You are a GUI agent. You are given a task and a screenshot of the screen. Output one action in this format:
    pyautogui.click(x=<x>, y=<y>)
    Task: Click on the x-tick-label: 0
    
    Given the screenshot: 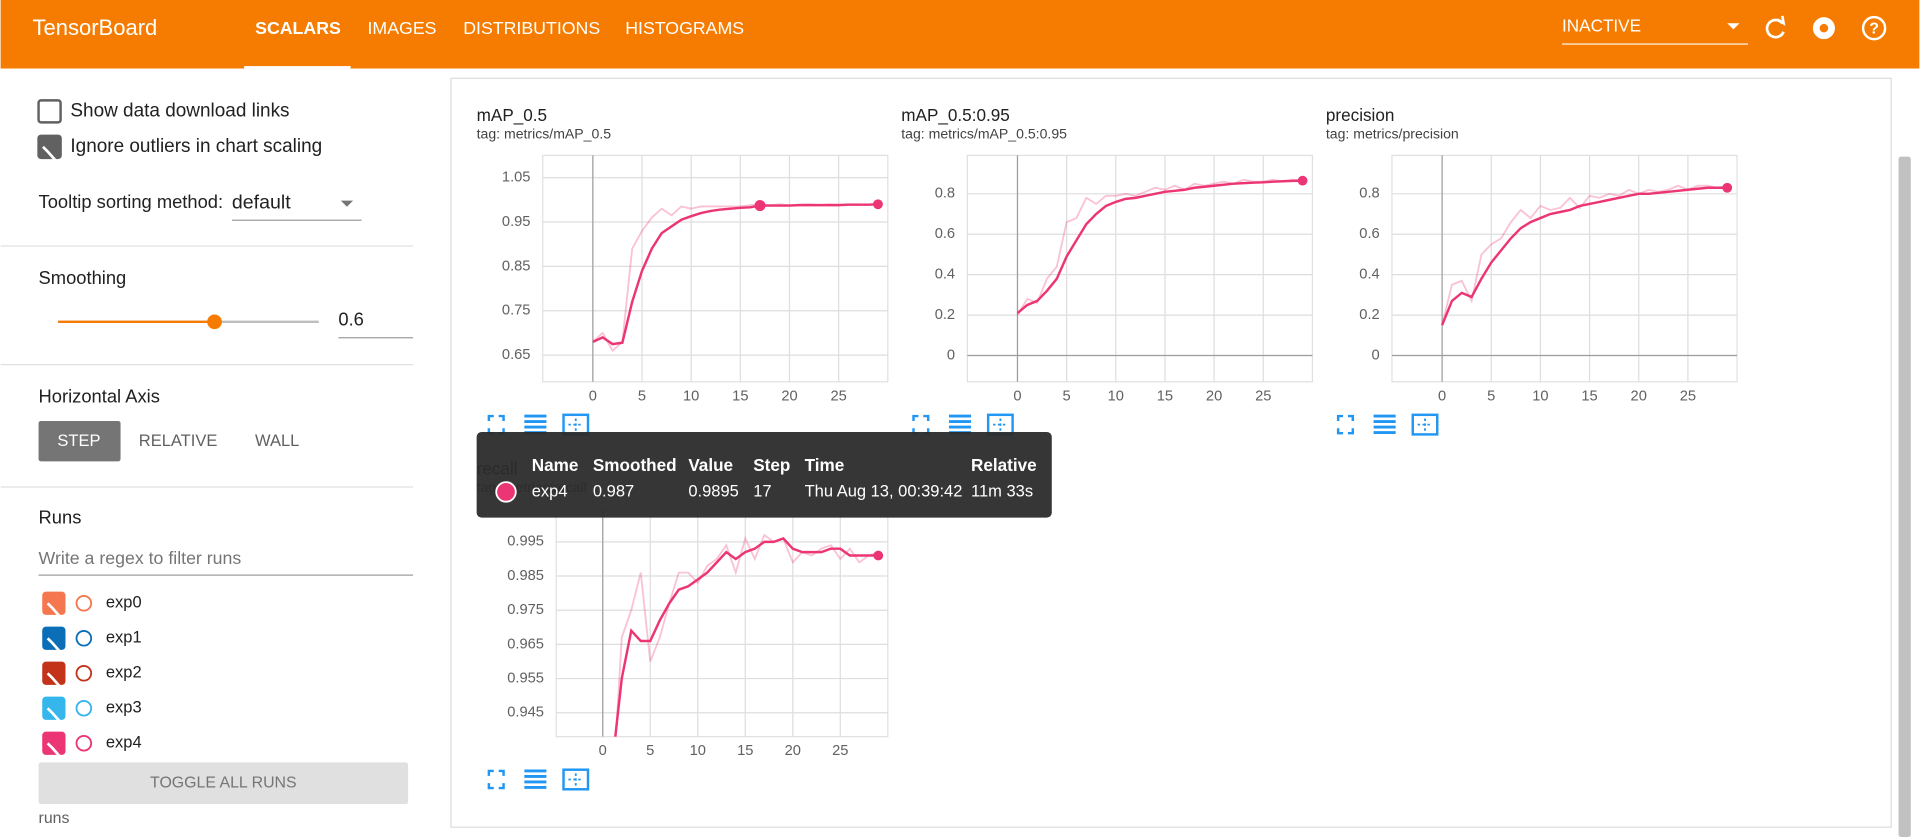 What is the action you would take?
    pyautogui.click(x=593, y=396)
    